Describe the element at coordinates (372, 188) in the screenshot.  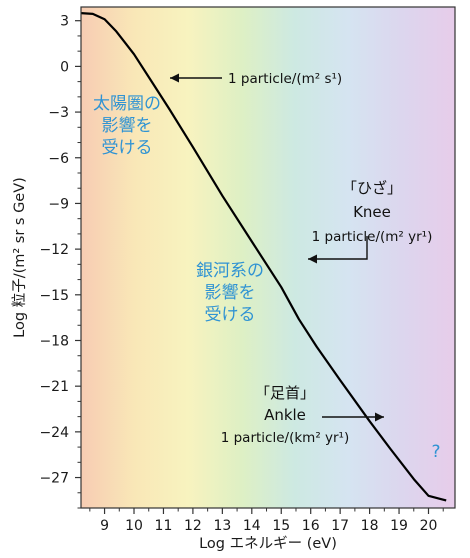
I see `annotation-knee-line: 「ひざ」` at that location.